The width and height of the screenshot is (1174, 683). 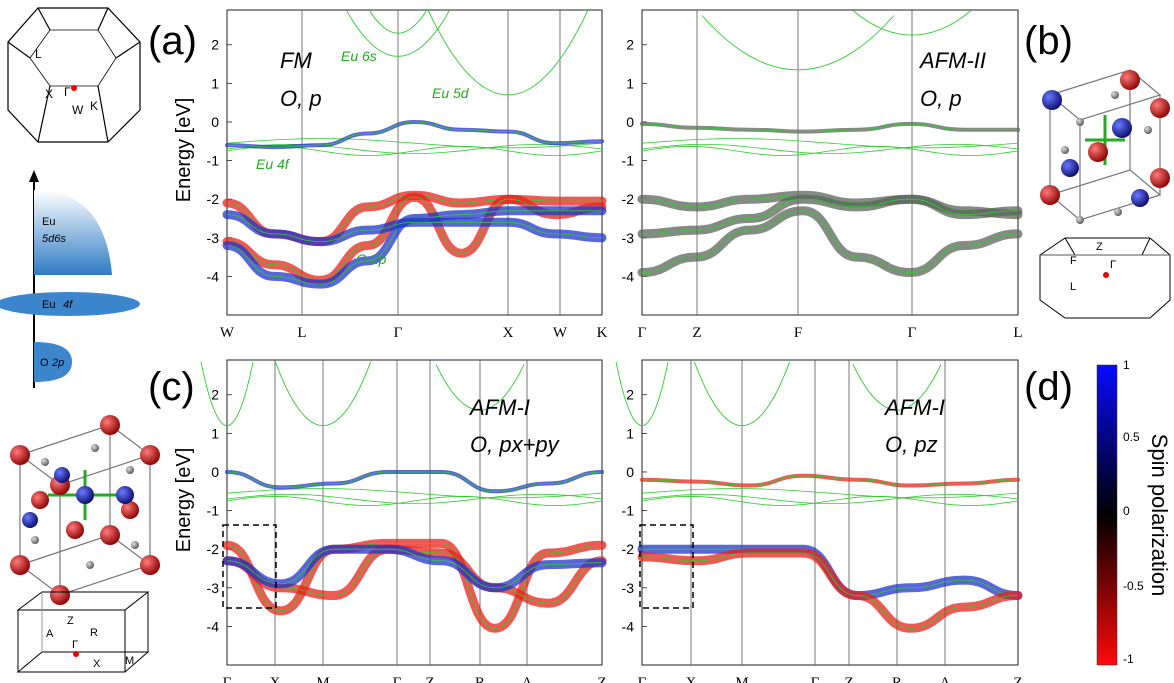 What do you see at coordinates (911, 444) in the screenshot?
I see `title-d-line2: O, pz` at bounding box center [911, 444].